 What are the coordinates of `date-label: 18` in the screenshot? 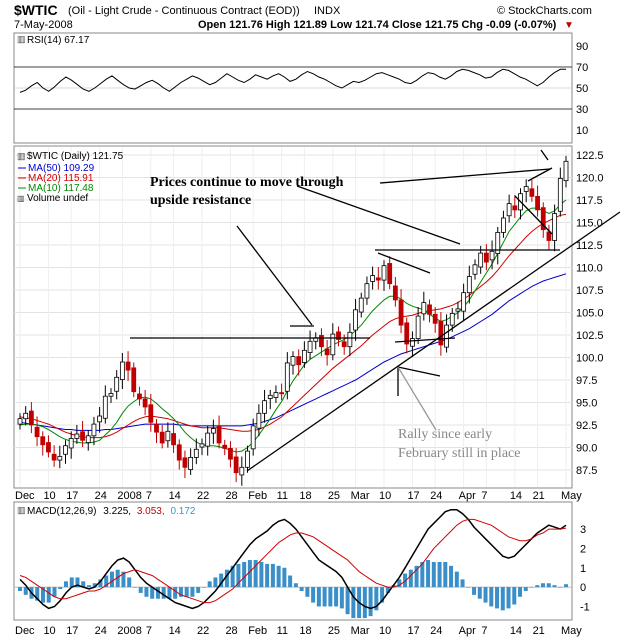 It's located at (305, 496).